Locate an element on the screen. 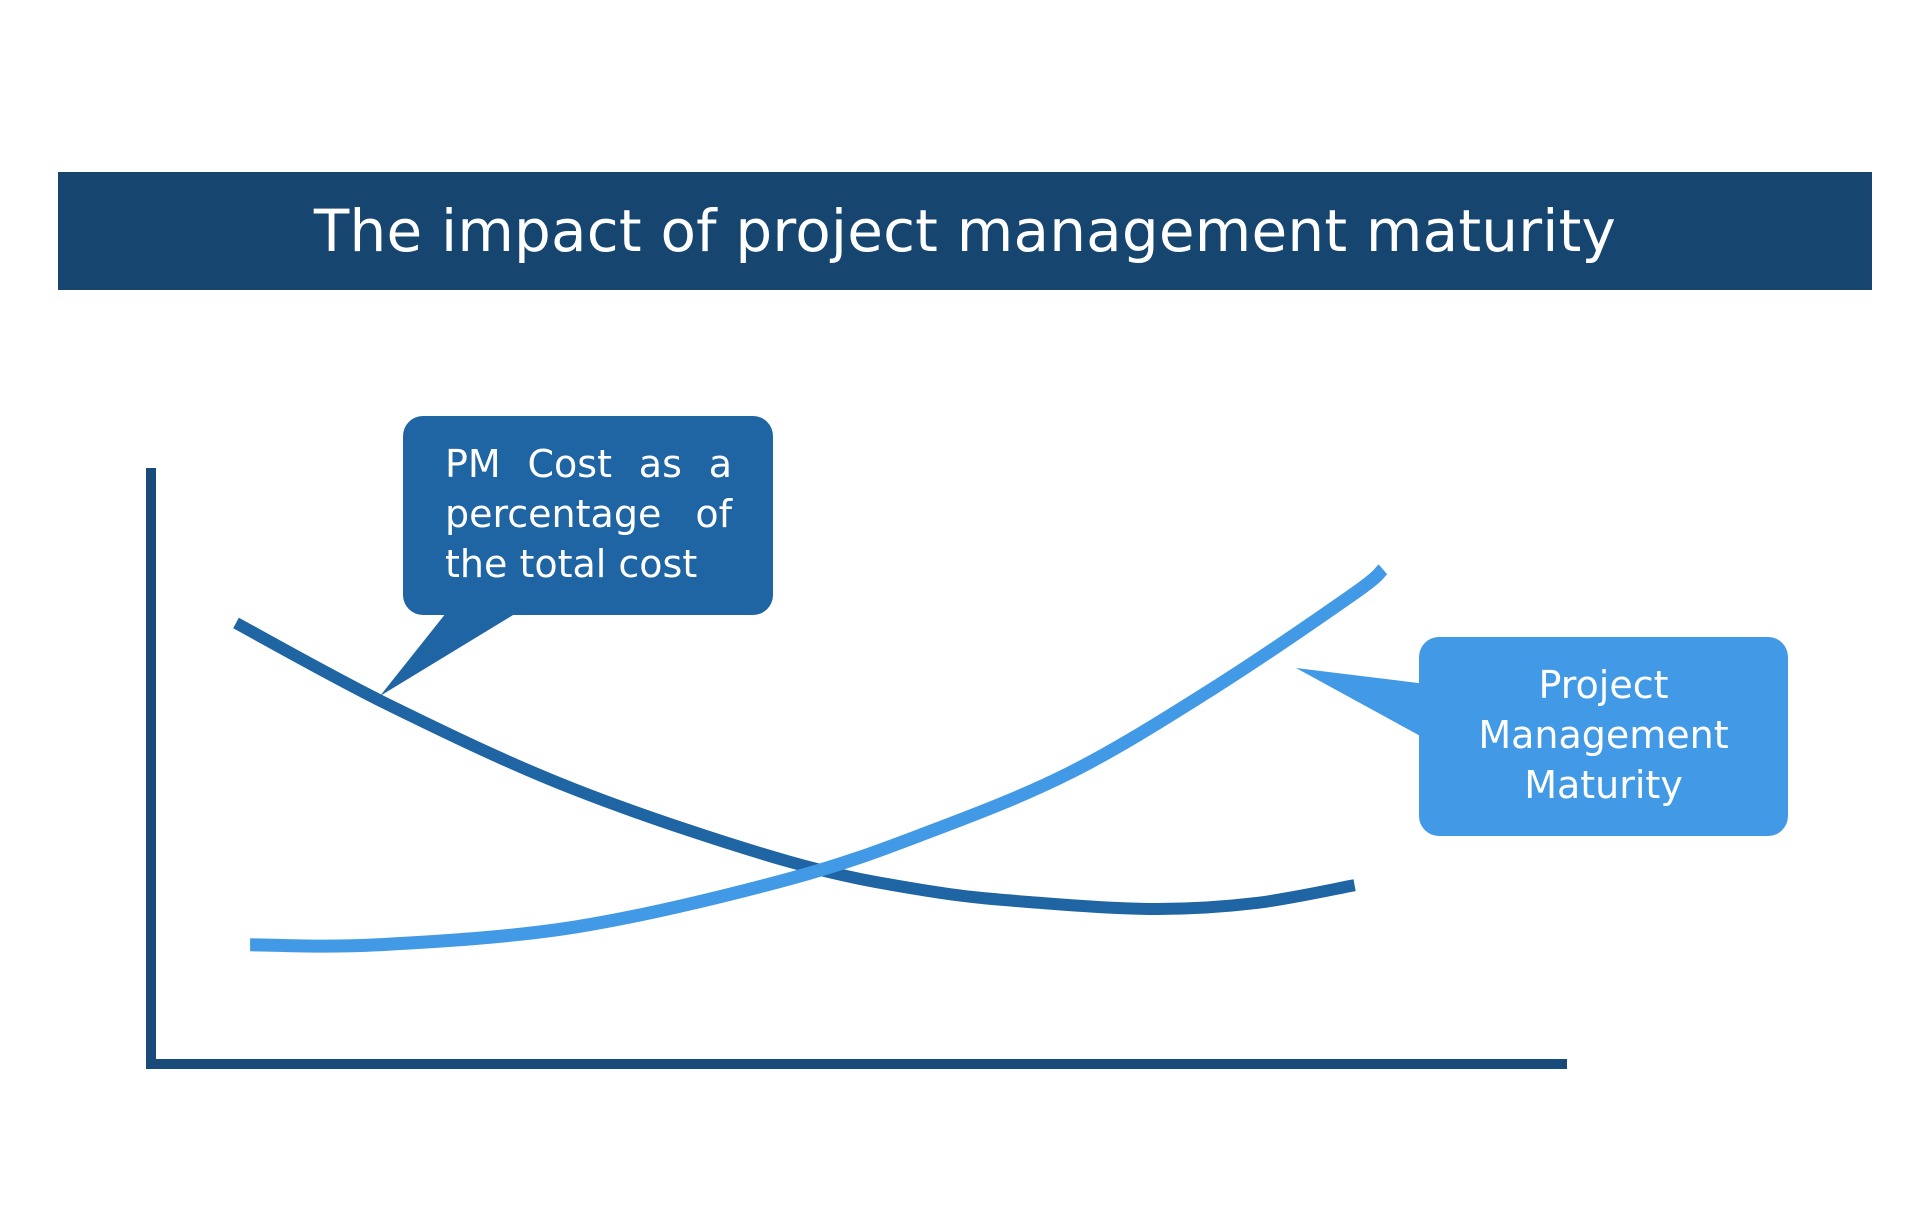 The height and width of the screenshot is (1230, 1920). callout-tails is located at coordinates (903, 673).